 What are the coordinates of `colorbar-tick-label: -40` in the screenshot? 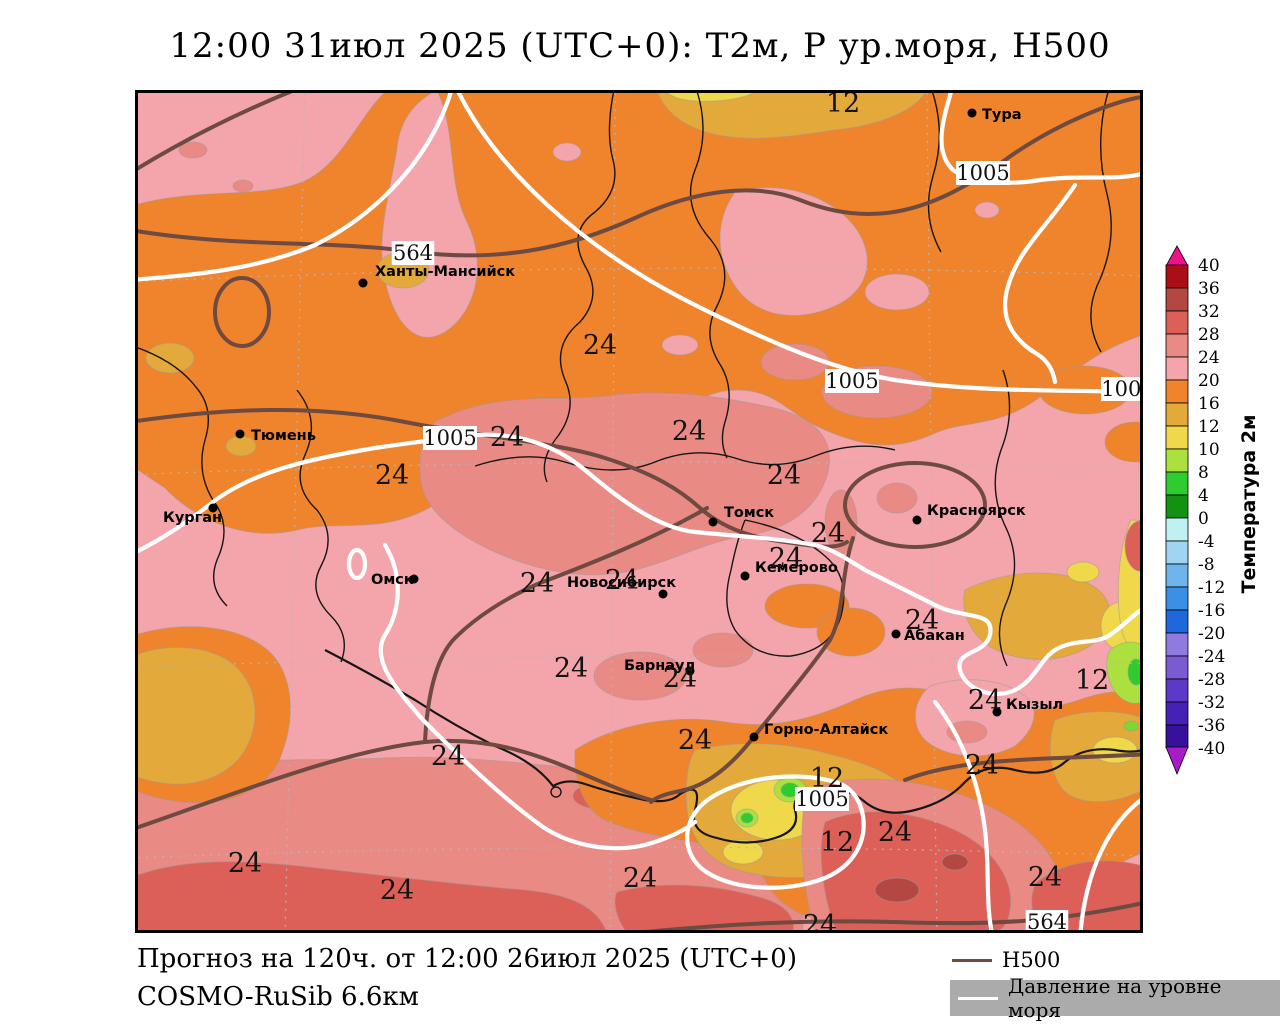 It's located at (1211, 749).